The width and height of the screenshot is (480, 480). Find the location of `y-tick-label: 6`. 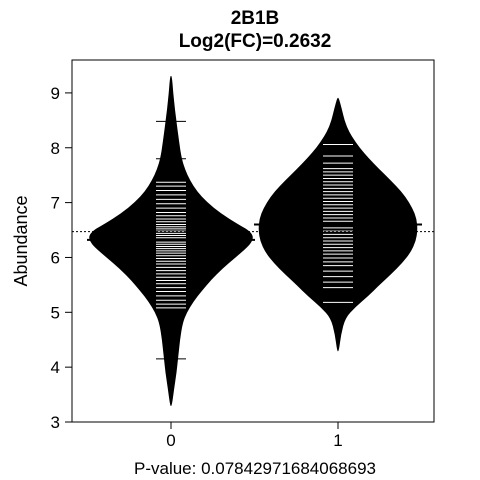

y-tick-label: 6 is located at coordinates (55, 257).